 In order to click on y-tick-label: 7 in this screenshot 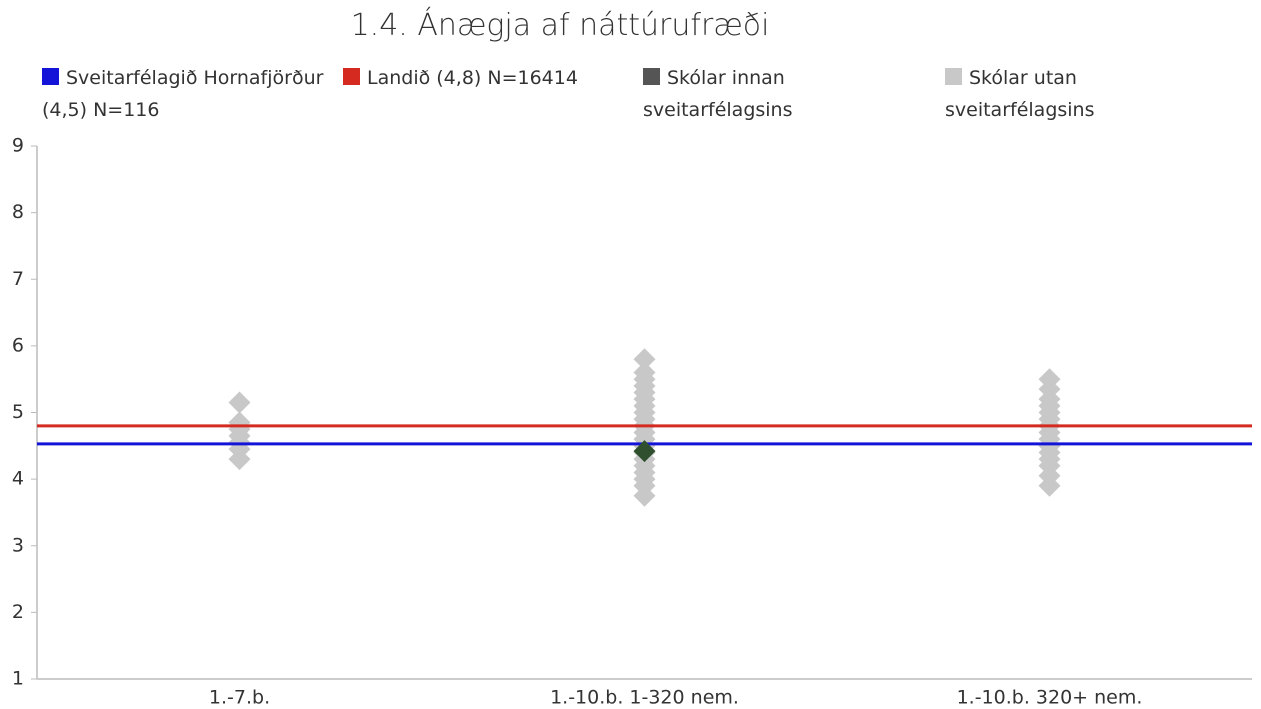, I will do `click(18, 279)`.